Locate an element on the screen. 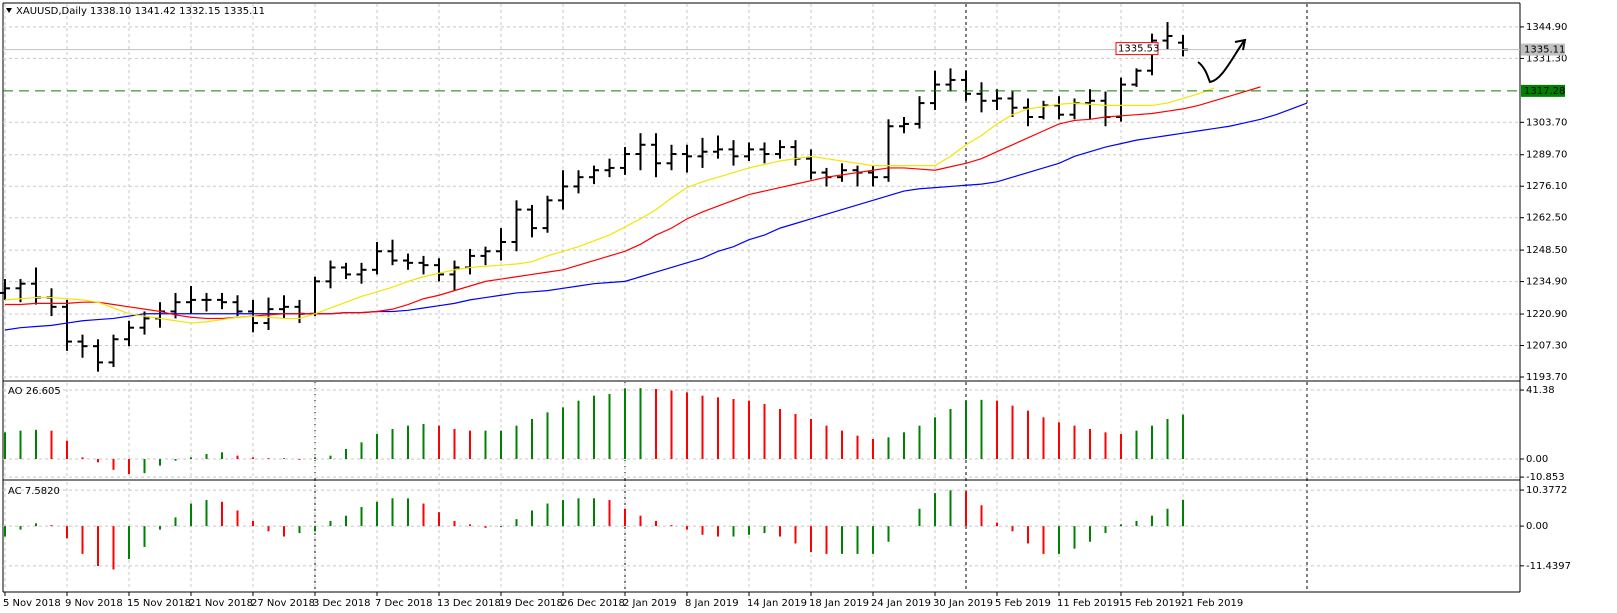 The height and width of the screenshot is (613, 1617). x-tick-label: 8 Jan 2019 is located at coordinates (712, 603).